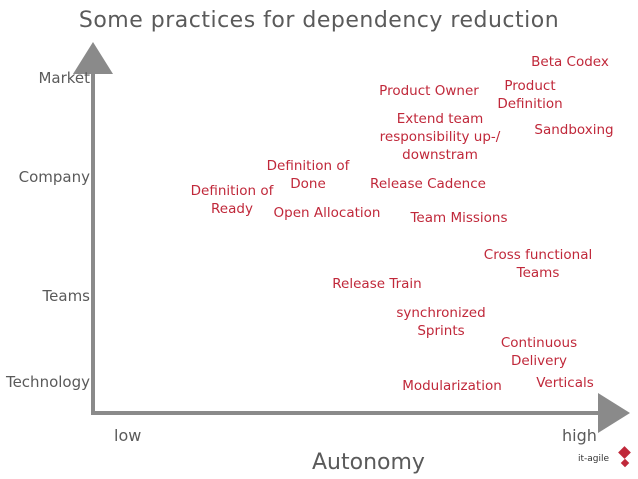  I want to click on practice-continuous-delivery: Continuous Delivery, so click(539, 352).